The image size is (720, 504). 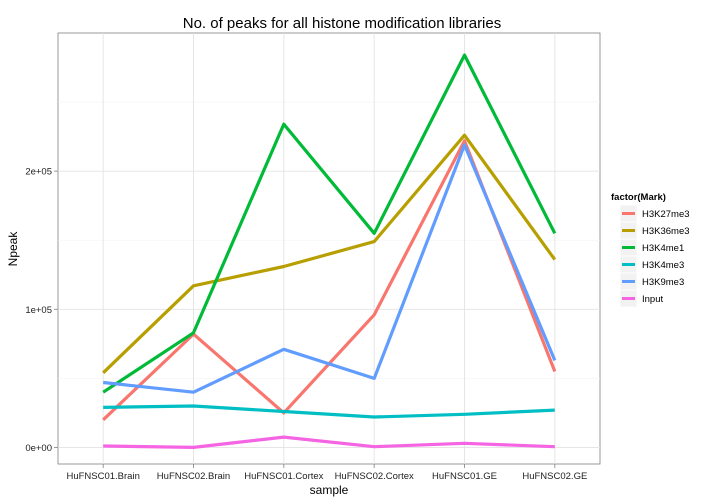 I want to click on x-tick-label: HuFNSC02.Brain, so click(x=193, y=476).